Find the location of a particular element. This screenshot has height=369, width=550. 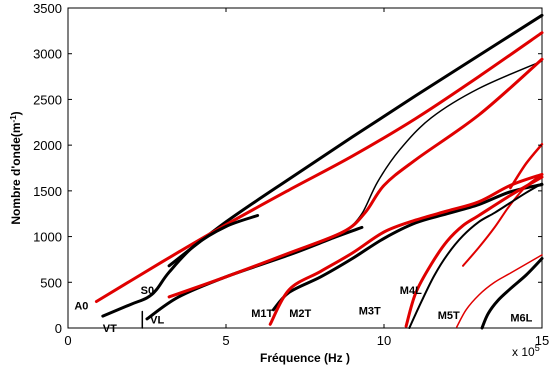

annotations-layer: A0 S0 VT VL M1T M2T M3T M4L M5T M6L is located at coordinates (303, 310).